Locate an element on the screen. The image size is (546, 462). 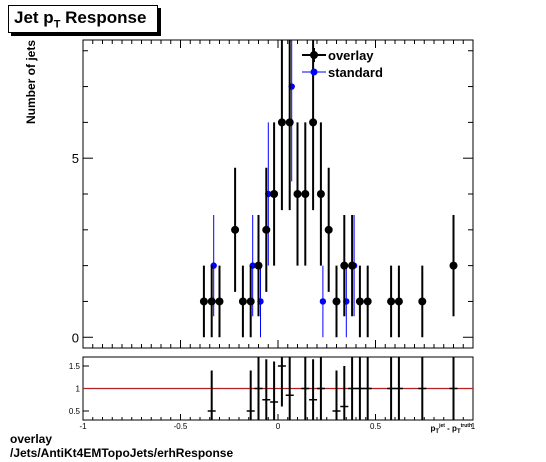
ratio-y-tick-label: 1 is located at coordinates (78, 389).